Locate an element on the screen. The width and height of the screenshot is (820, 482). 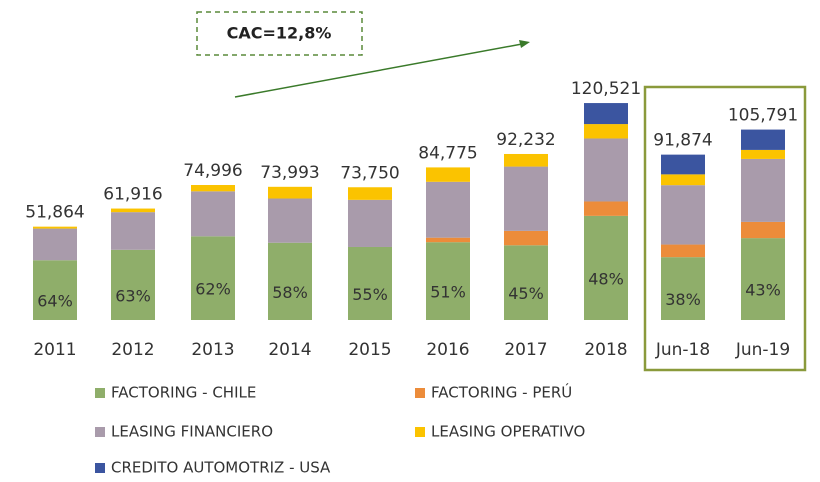
segment-label: 63% is located at coordinates (133, 295).